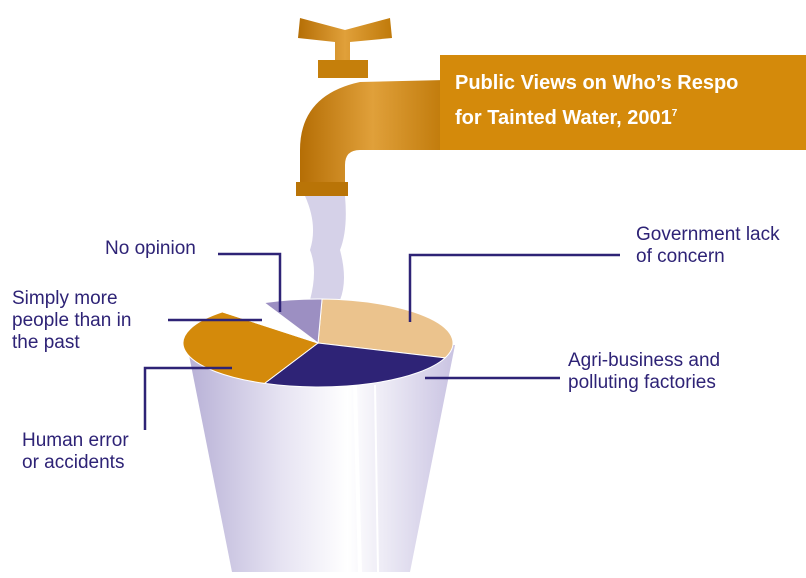 This screenshot has height=578, width=806. Describe the element at coordinates (46, 342) in the screenshot. I see `slice-label-line: the past` at that location.